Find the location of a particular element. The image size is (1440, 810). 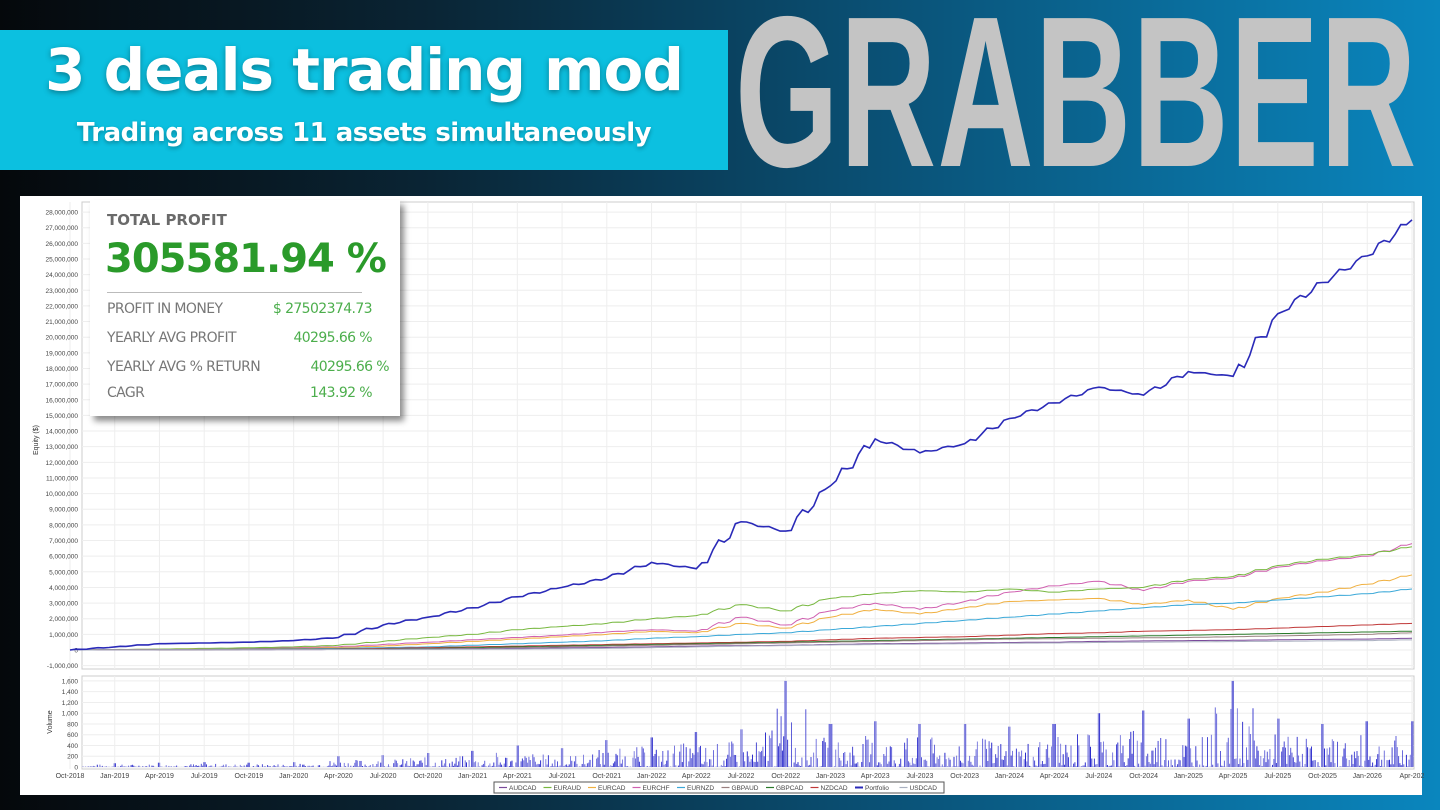

y-tick-label: 25,000,000 is located at coordinates (61, 260).